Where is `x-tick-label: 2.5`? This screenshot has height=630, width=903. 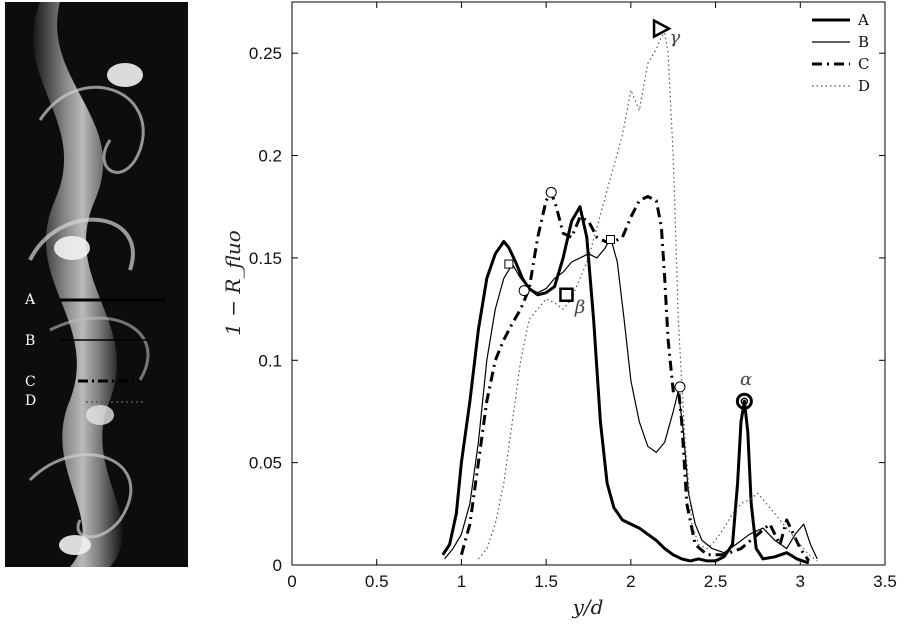 x-tick-label: 2.5 is located at coordinates (716, 581).